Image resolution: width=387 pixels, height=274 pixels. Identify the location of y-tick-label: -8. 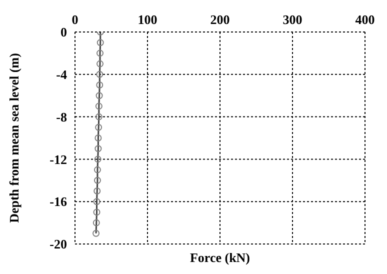
(62, 116).